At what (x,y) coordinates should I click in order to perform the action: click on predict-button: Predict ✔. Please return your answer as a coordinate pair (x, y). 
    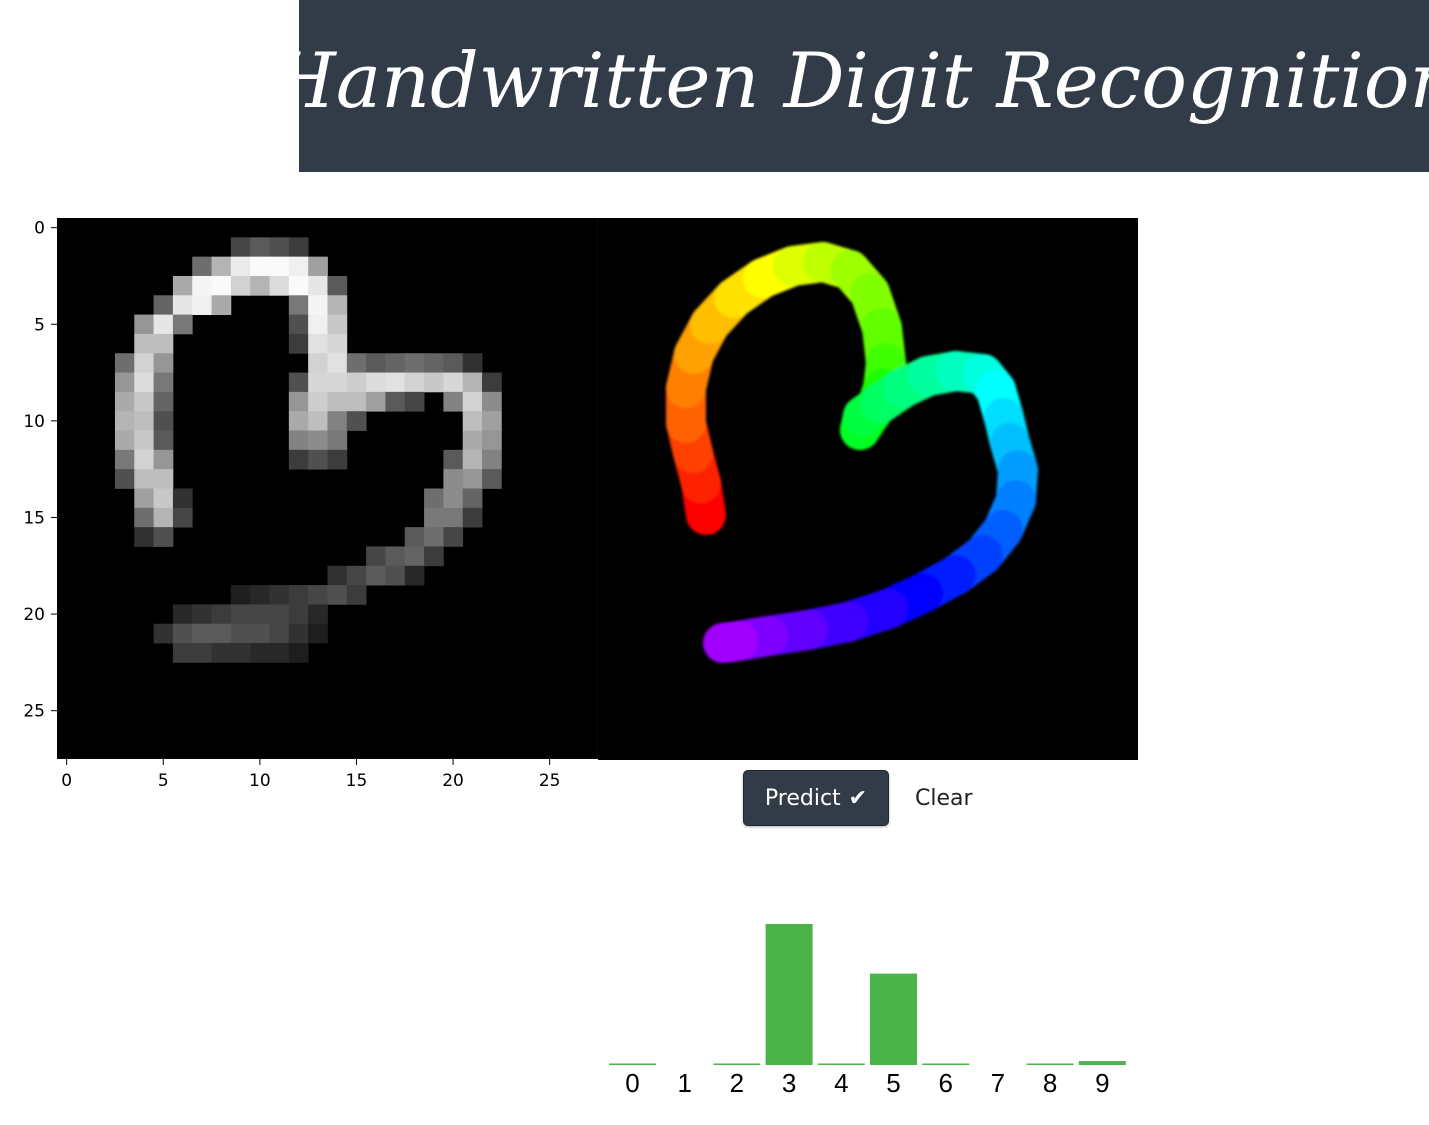
    Looking at the image, I should click on (816, 798).